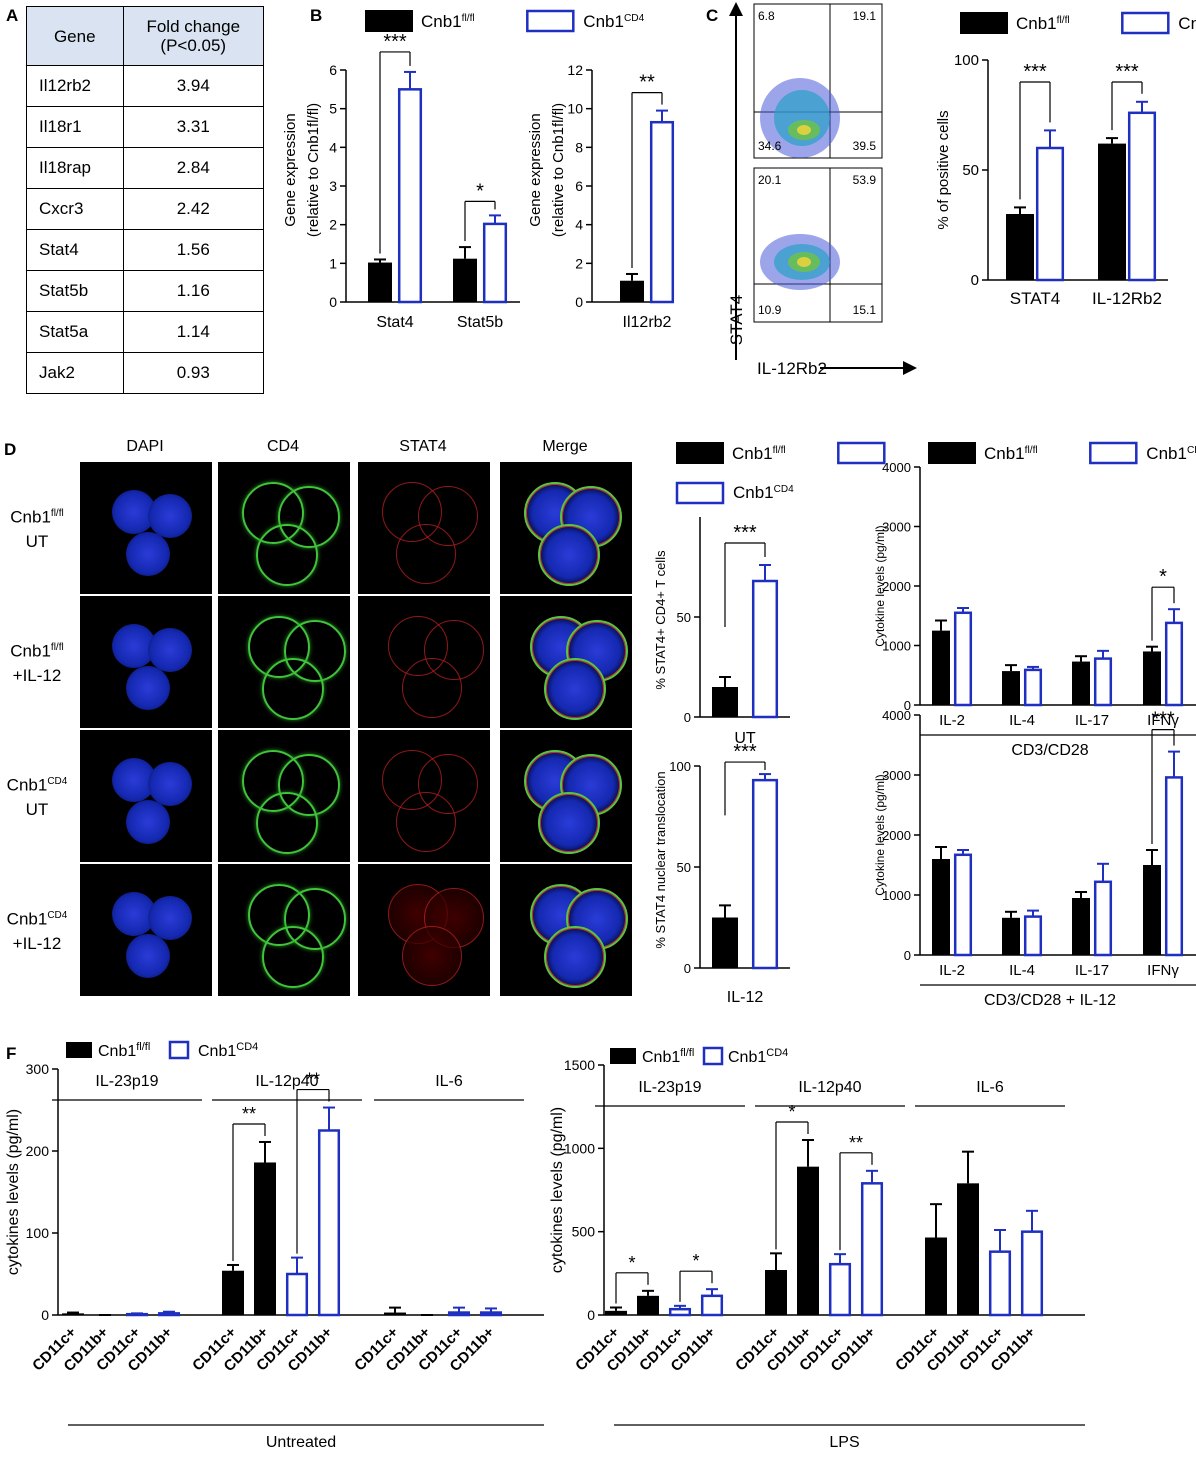 The height and width of the screenshot is (1458, 1196). What do you see at coordinates (145, 168) in the screenshot?
I see `table-row: Il18rap 2.84` at bounding box center [145, 168].